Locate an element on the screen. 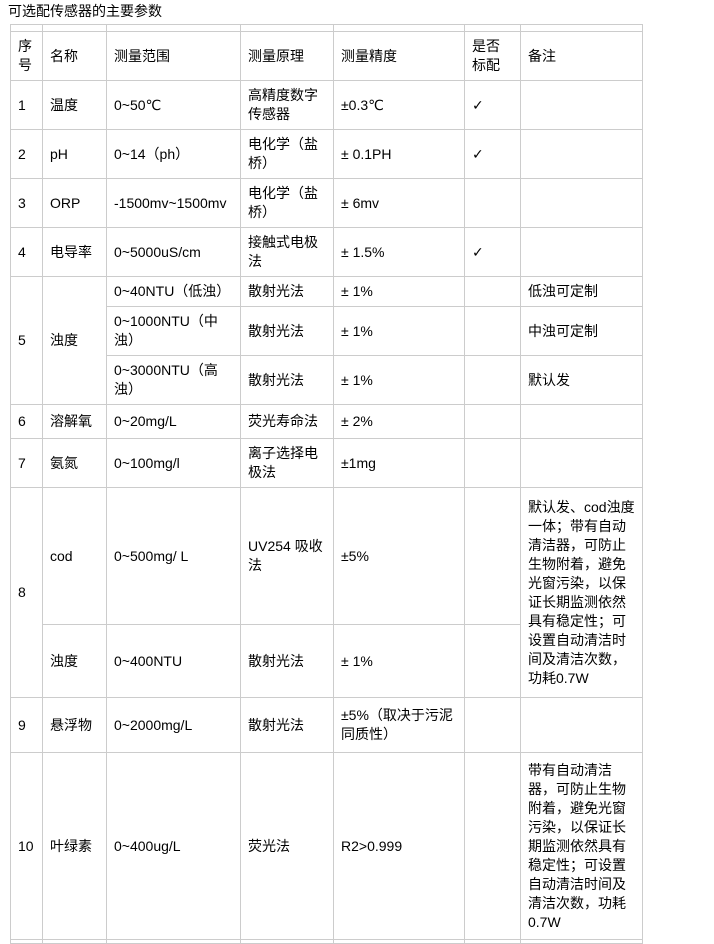 The width and height of the screenshot is (714, 944). cell-measure-principle: 接触式电极法 is located at coordinates (287, 252).